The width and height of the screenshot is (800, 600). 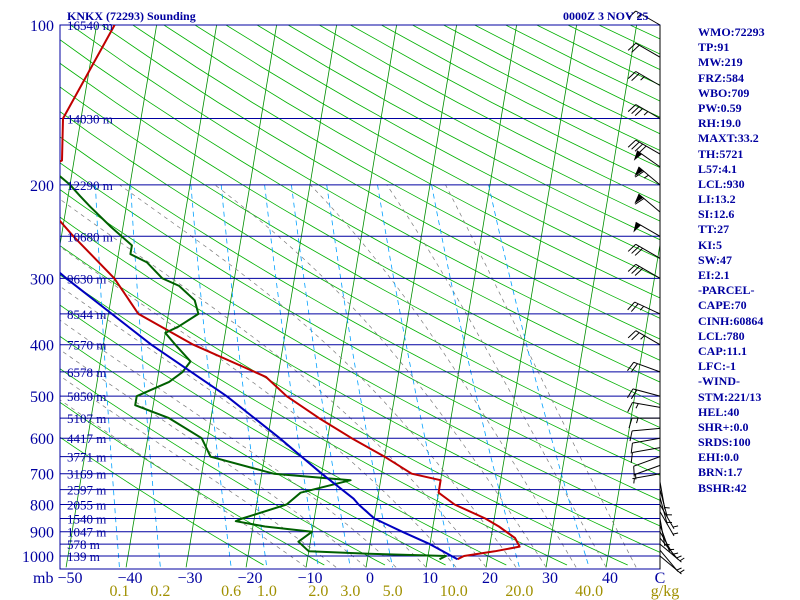 I want to click on sounding-index: MAXT:33.2, so click(x=728, y=138).